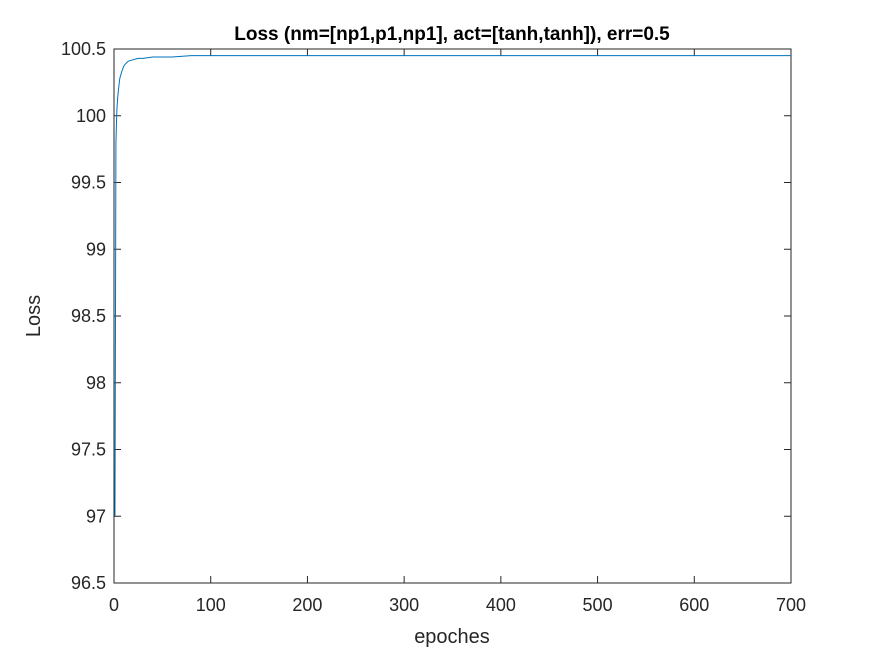  Describe the element at coordinates (452, 637) in the screenshot. I see `x-axis-label: epoches` at that location.